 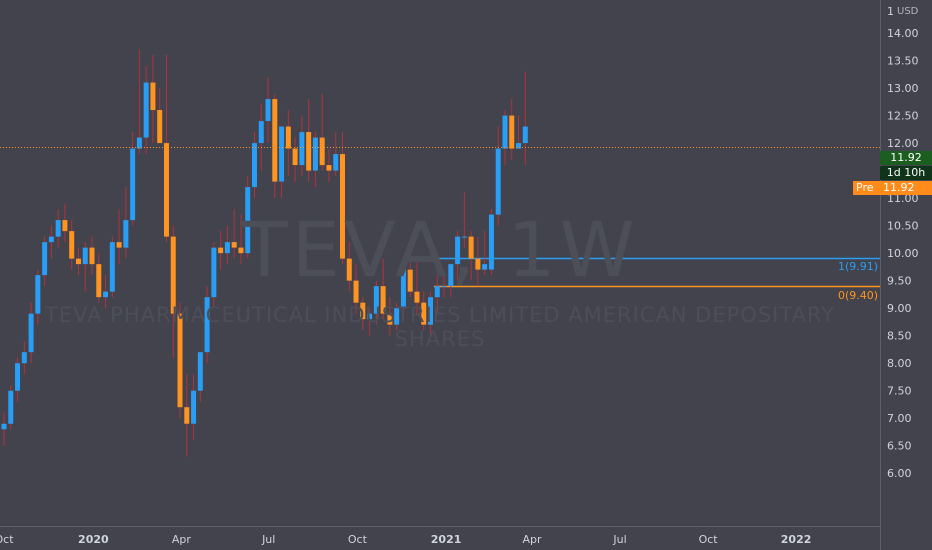 What do you see at coordinates (899, 473) in the screenshot?
I see `y-tick-label: 6.00` at bounding box center [899, 473].